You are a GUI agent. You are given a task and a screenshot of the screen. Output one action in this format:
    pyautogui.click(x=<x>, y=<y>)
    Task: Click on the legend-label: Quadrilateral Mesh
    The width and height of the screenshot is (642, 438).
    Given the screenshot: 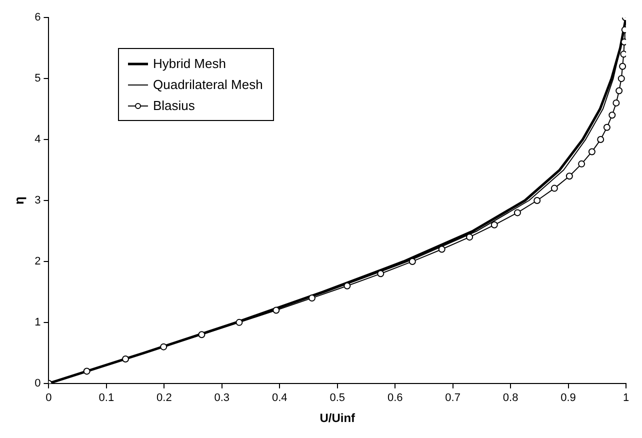 What is the action you would take?
    pyautogui.click(x=208, y=84)
    